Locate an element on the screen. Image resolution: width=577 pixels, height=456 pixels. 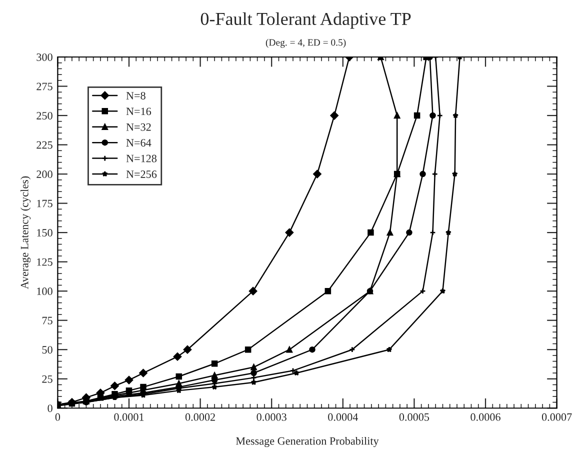
y-tick-label: 125 is located at coordinates (44, 262).